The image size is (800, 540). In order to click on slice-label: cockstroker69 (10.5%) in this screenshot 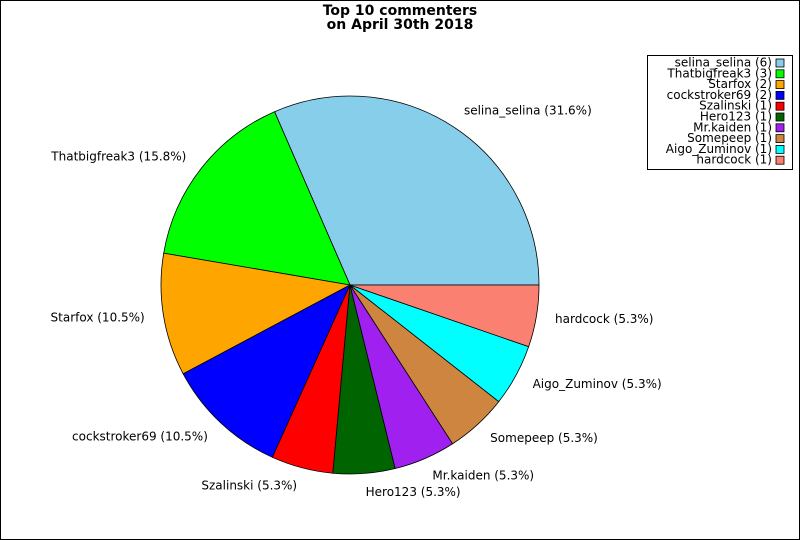, I will do `click(140, 436)`.